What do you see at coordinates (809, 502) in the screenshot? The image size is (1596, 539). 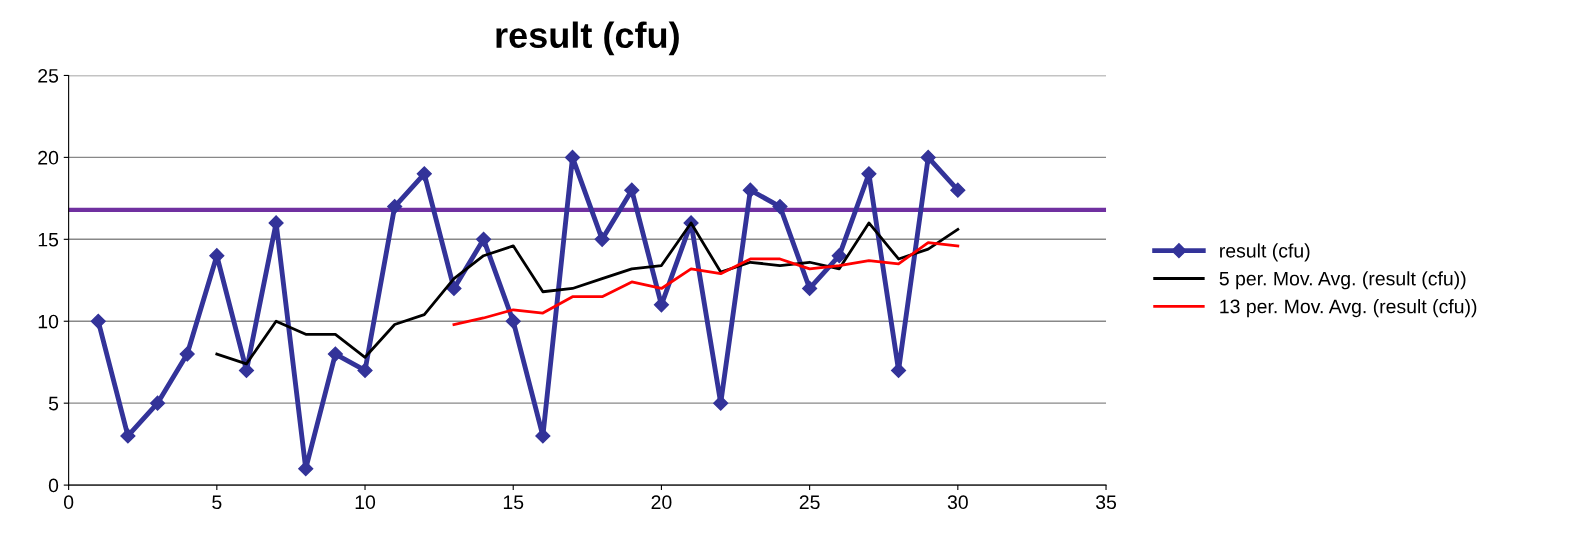 I see `x-tick-label: 25` at bounding box center [809, 502].